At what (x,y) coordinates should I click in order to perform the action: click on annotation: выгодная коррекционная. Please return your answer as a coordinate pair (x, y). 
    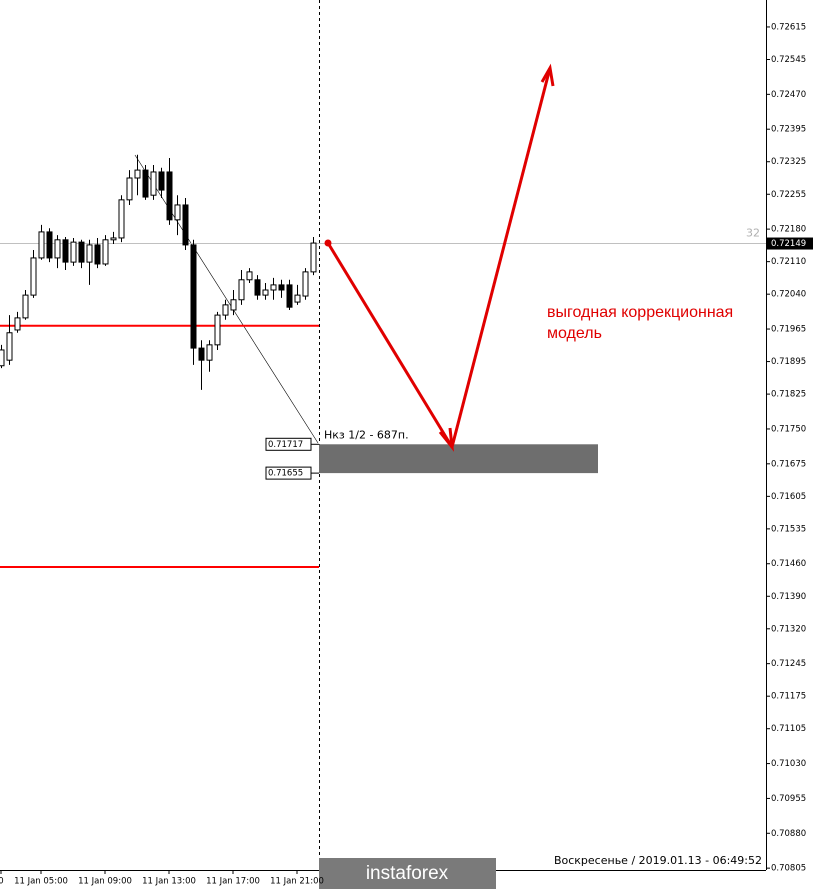
    Looking at the image, I should click on (640, 312).